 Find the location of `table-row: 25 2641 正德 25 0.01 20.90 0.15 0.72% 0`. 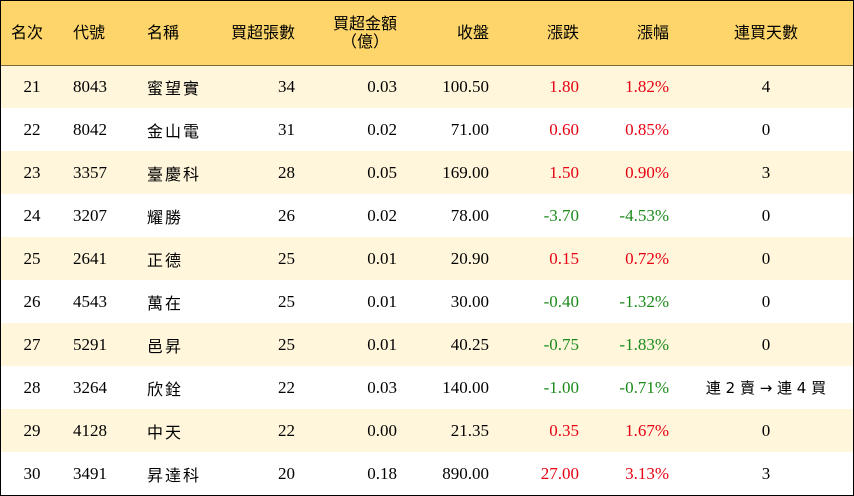

table-row: 25 2641 正德 25 0.01 20.90 0.15 0.72% 0 is located at coordinates (427, 258).